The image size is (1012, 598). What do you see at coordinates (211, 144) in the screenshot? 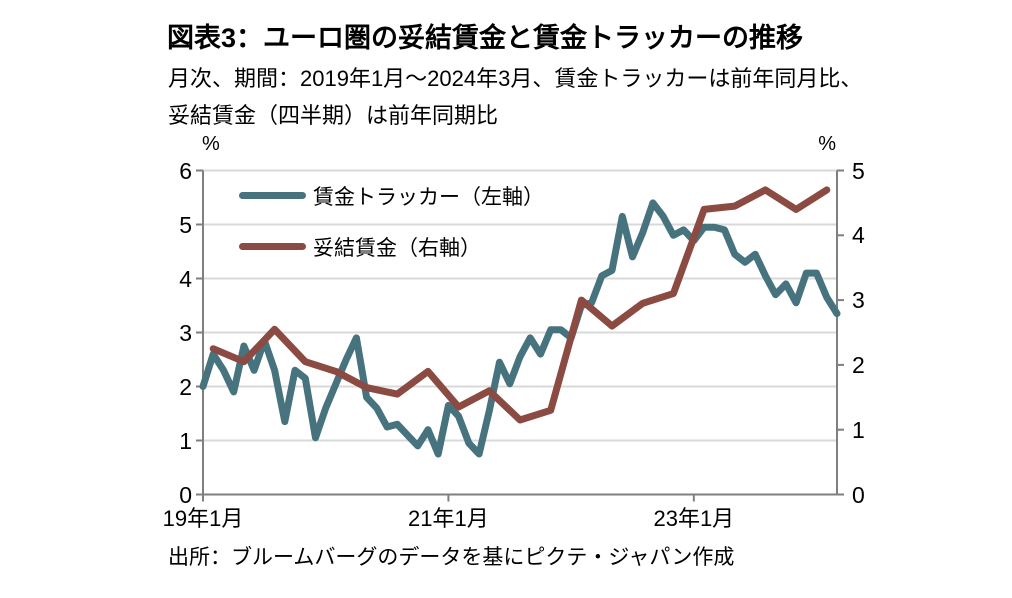
I see `left-axis-unit-label: %` at bounding box center [211, 144].